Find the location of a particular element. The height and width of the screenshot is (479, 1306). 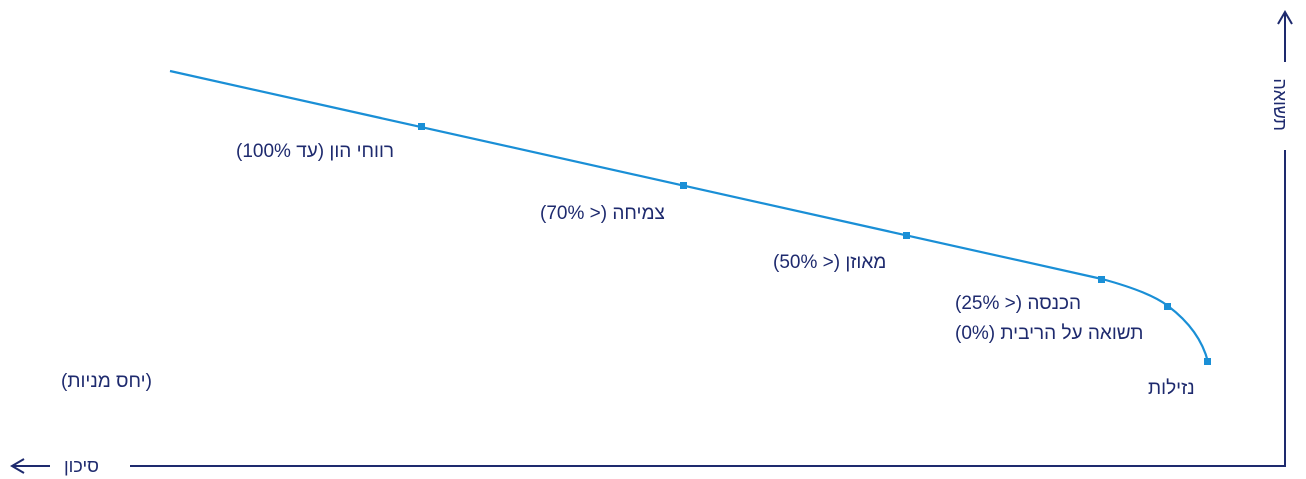

x-axis-arrow-icon is located at coordinates (17, 466).